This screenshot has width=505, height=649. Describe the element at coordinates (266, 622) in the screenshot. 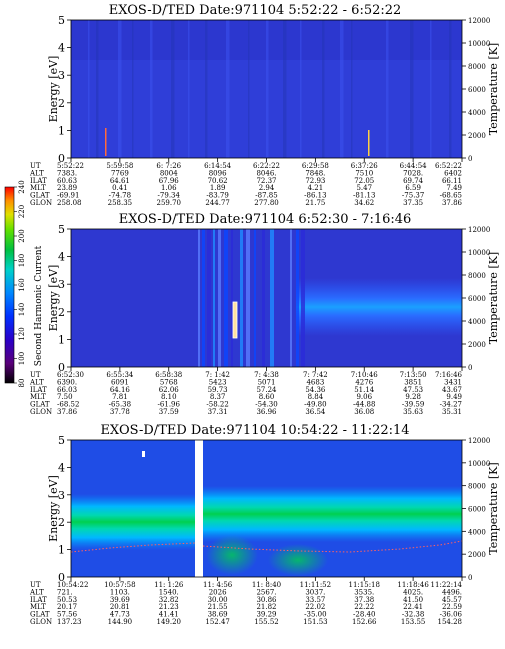

I see `table-cell: 155.52` at that location.